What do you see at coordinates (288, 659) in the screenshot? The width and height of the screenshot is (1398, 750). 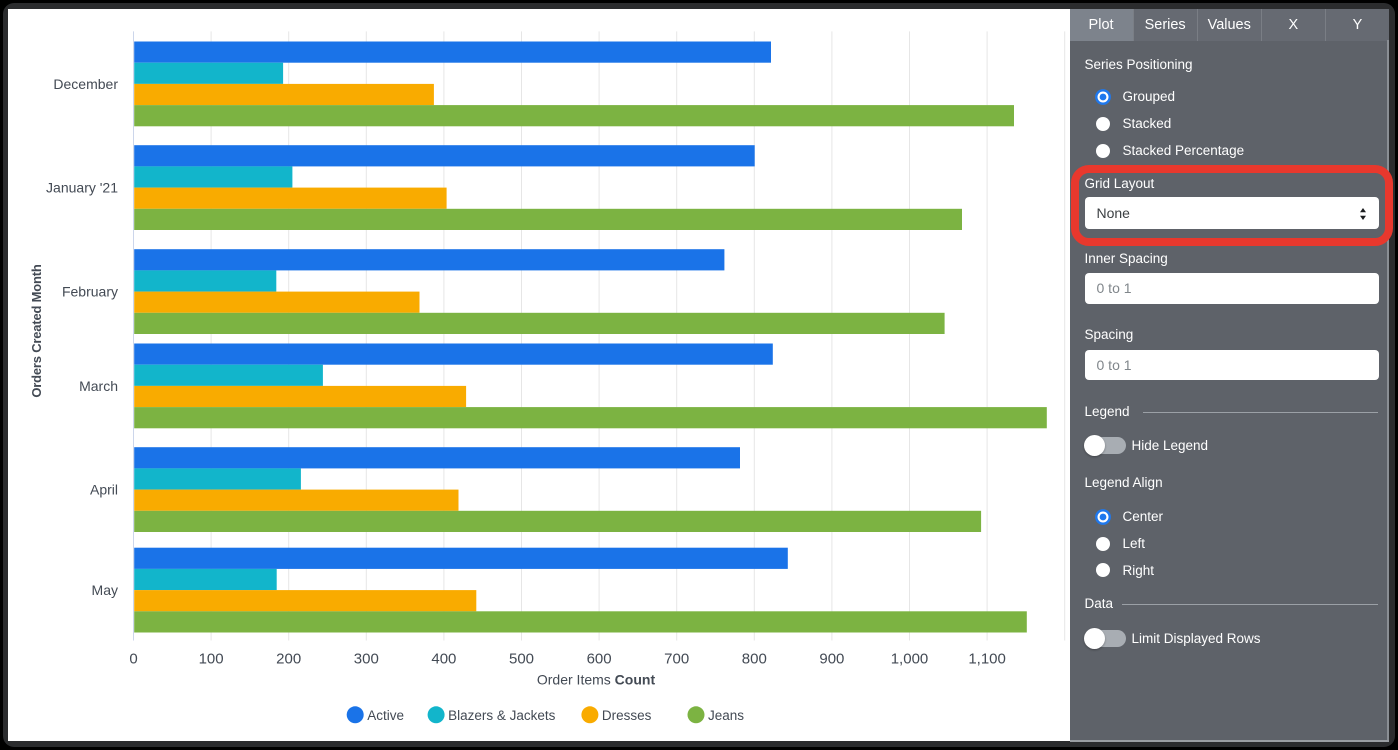 I see `svg-text: 200` at bounding box center [288, 659].